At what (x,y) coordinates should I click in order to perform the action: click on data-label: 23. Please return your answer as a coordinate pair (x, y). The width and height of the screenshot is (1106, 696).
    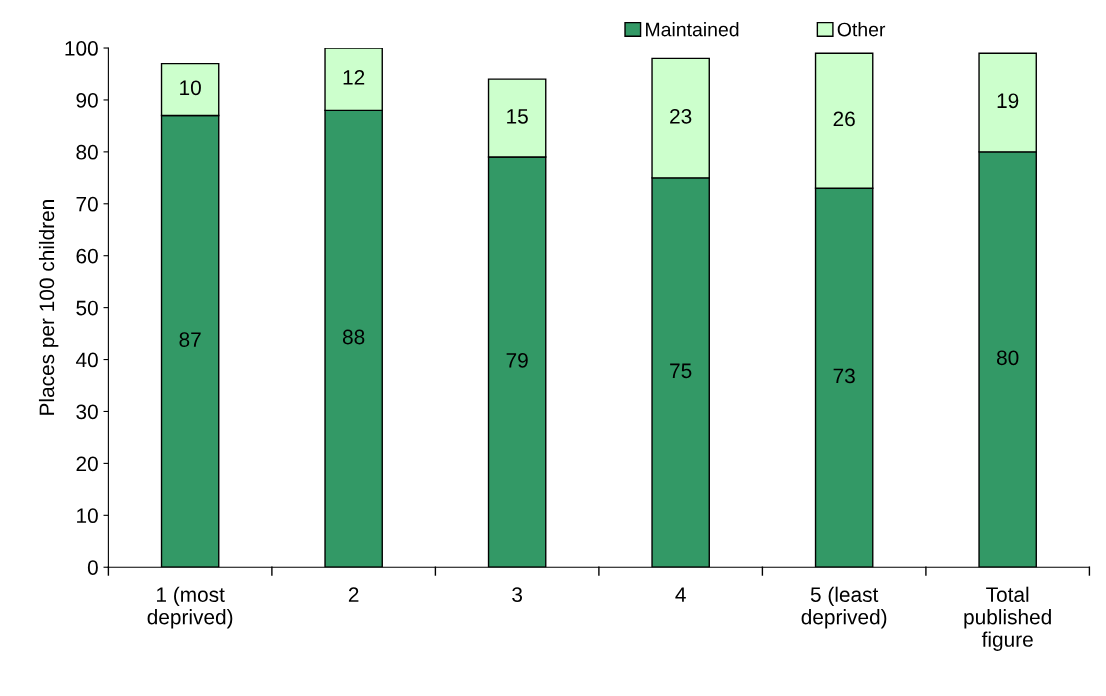
    Looking at the image, I should click on (681, 116).